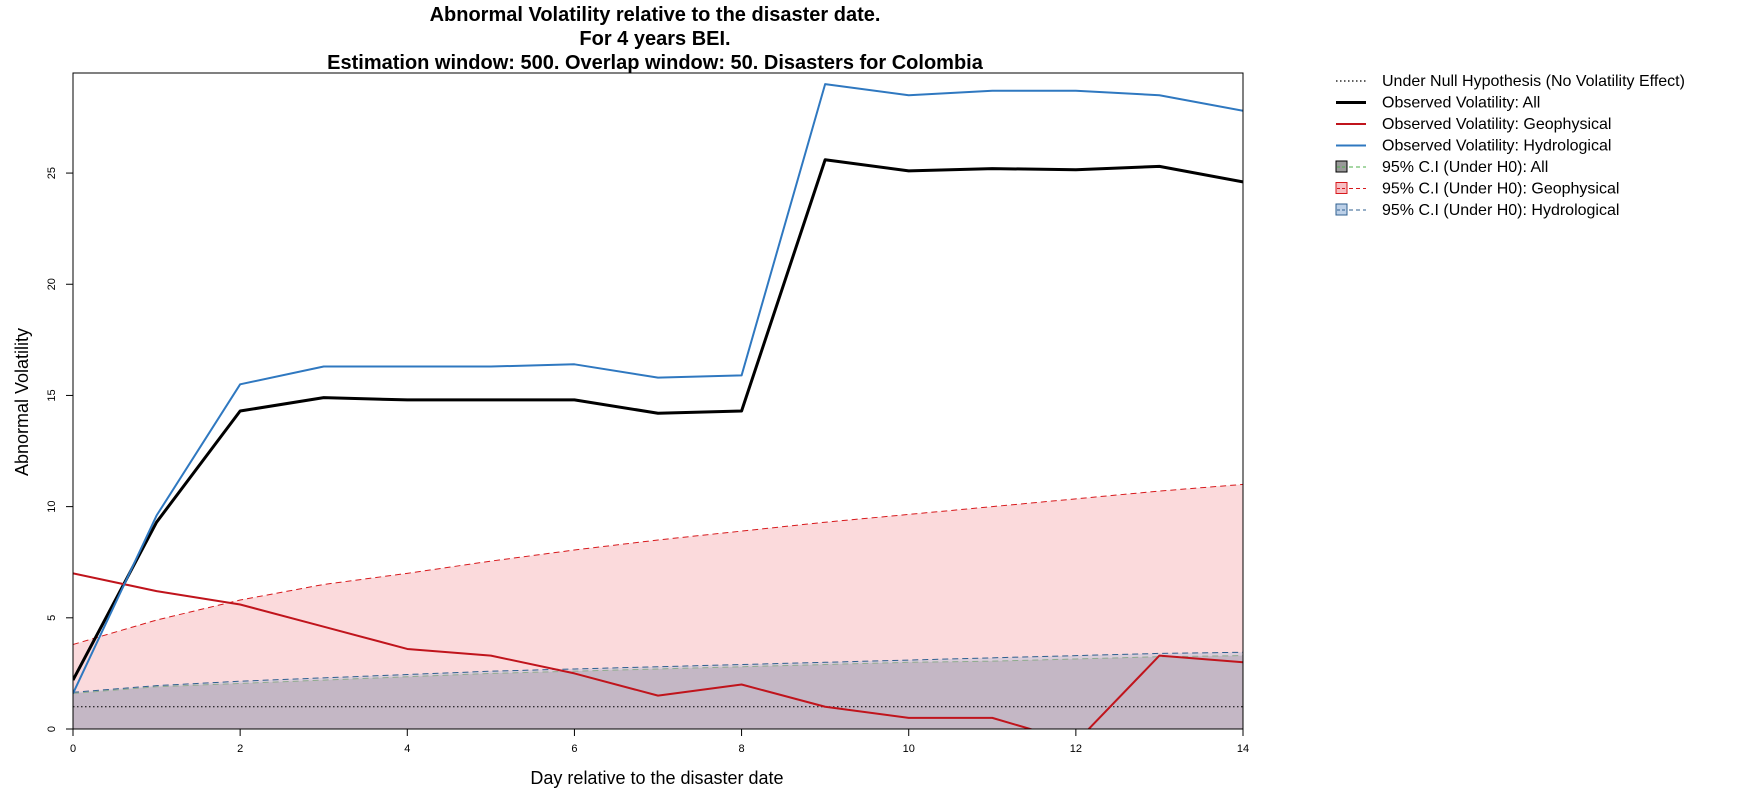  I want to click on ci-band-0-fill, so click(658, 692).